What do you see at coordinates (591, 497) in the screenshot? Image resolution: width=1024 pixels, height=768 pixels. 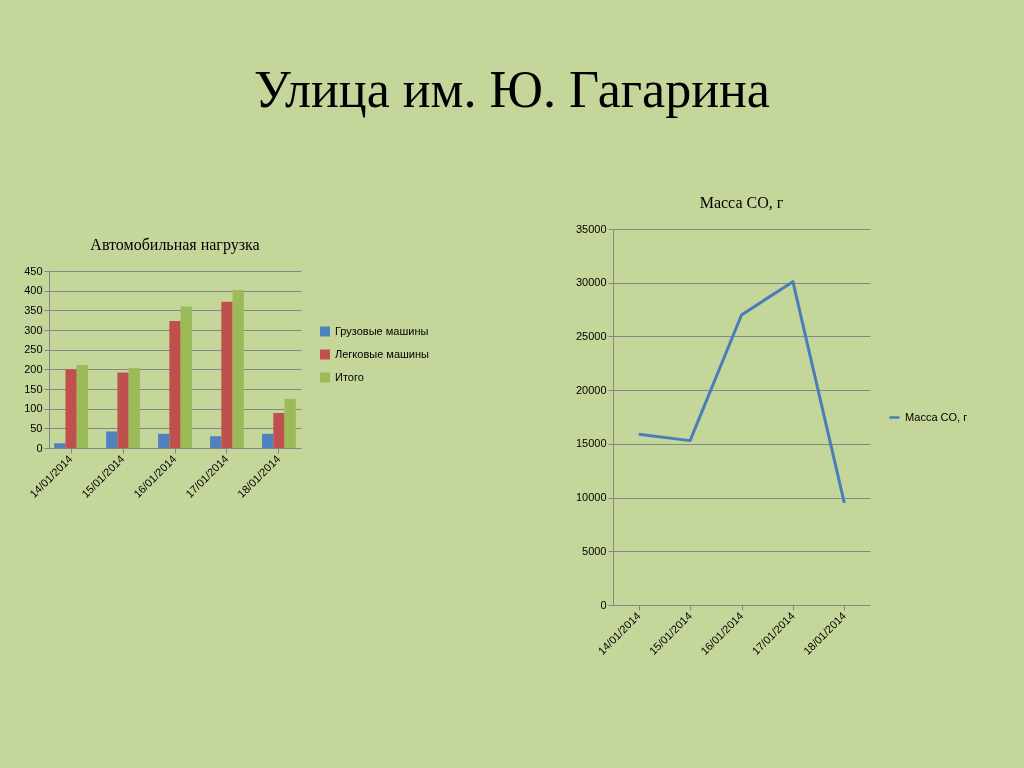 I see `y-tick-label: 10000` at bounding box center [591, 497].